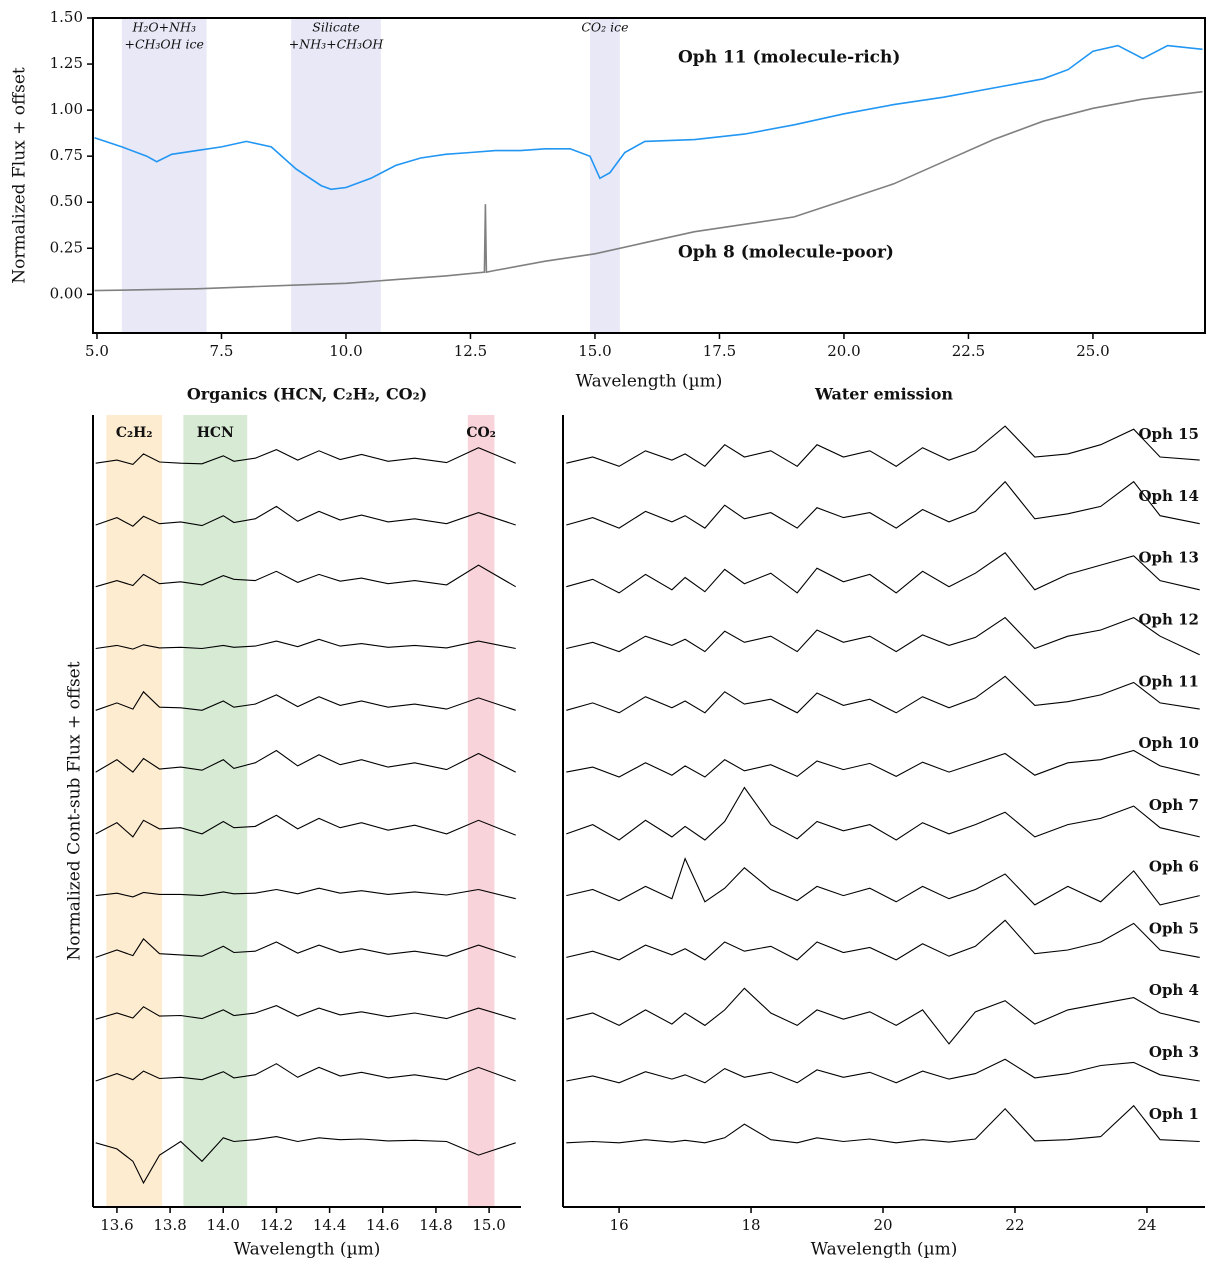 The height and width of the screenshot is (1273, 1217). Describe the element at coordinates (345, 351) in the screenshot. I see `x-tick-label: 10.0` at that location.